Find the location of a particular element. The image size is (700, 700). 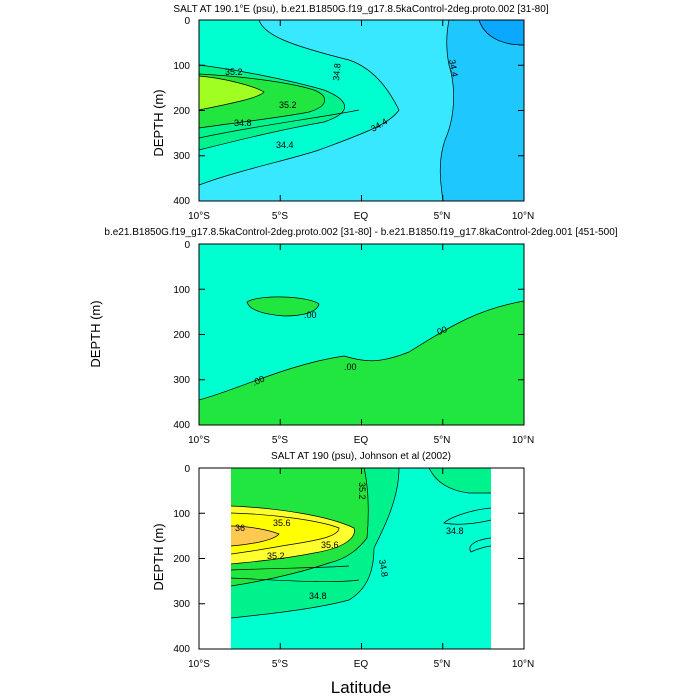

panel-1-ylabel: DEPTH (m) is located at coordinates (158, 122).